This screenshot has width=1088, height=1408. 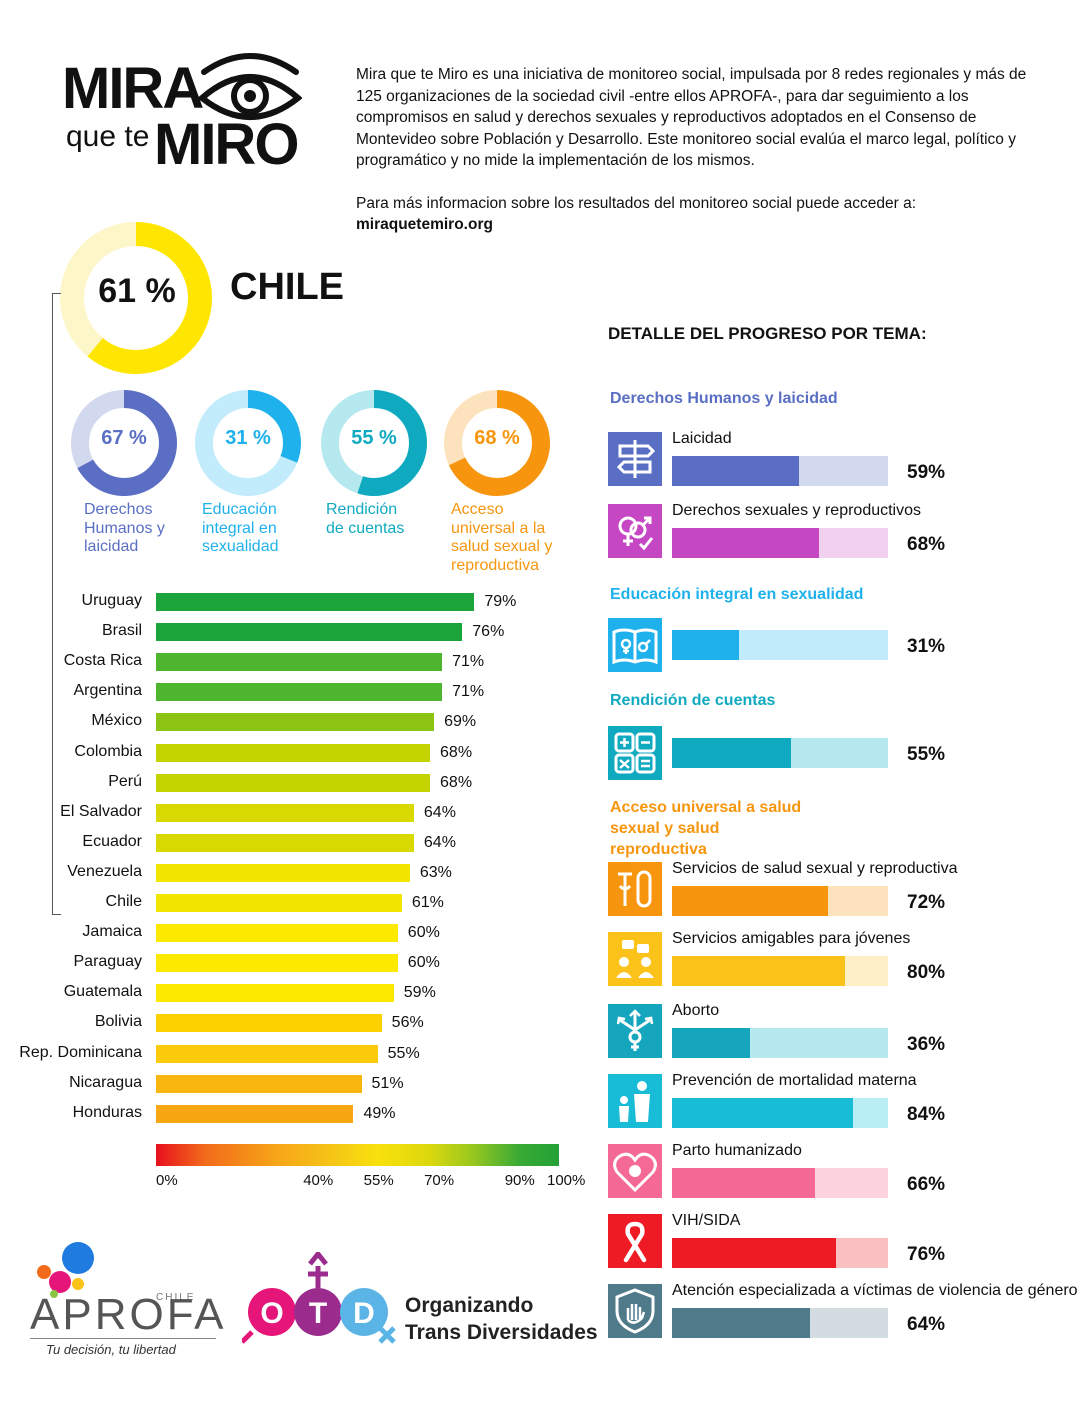 I want to click on country-bar-peru, so click(x=293, y=782).